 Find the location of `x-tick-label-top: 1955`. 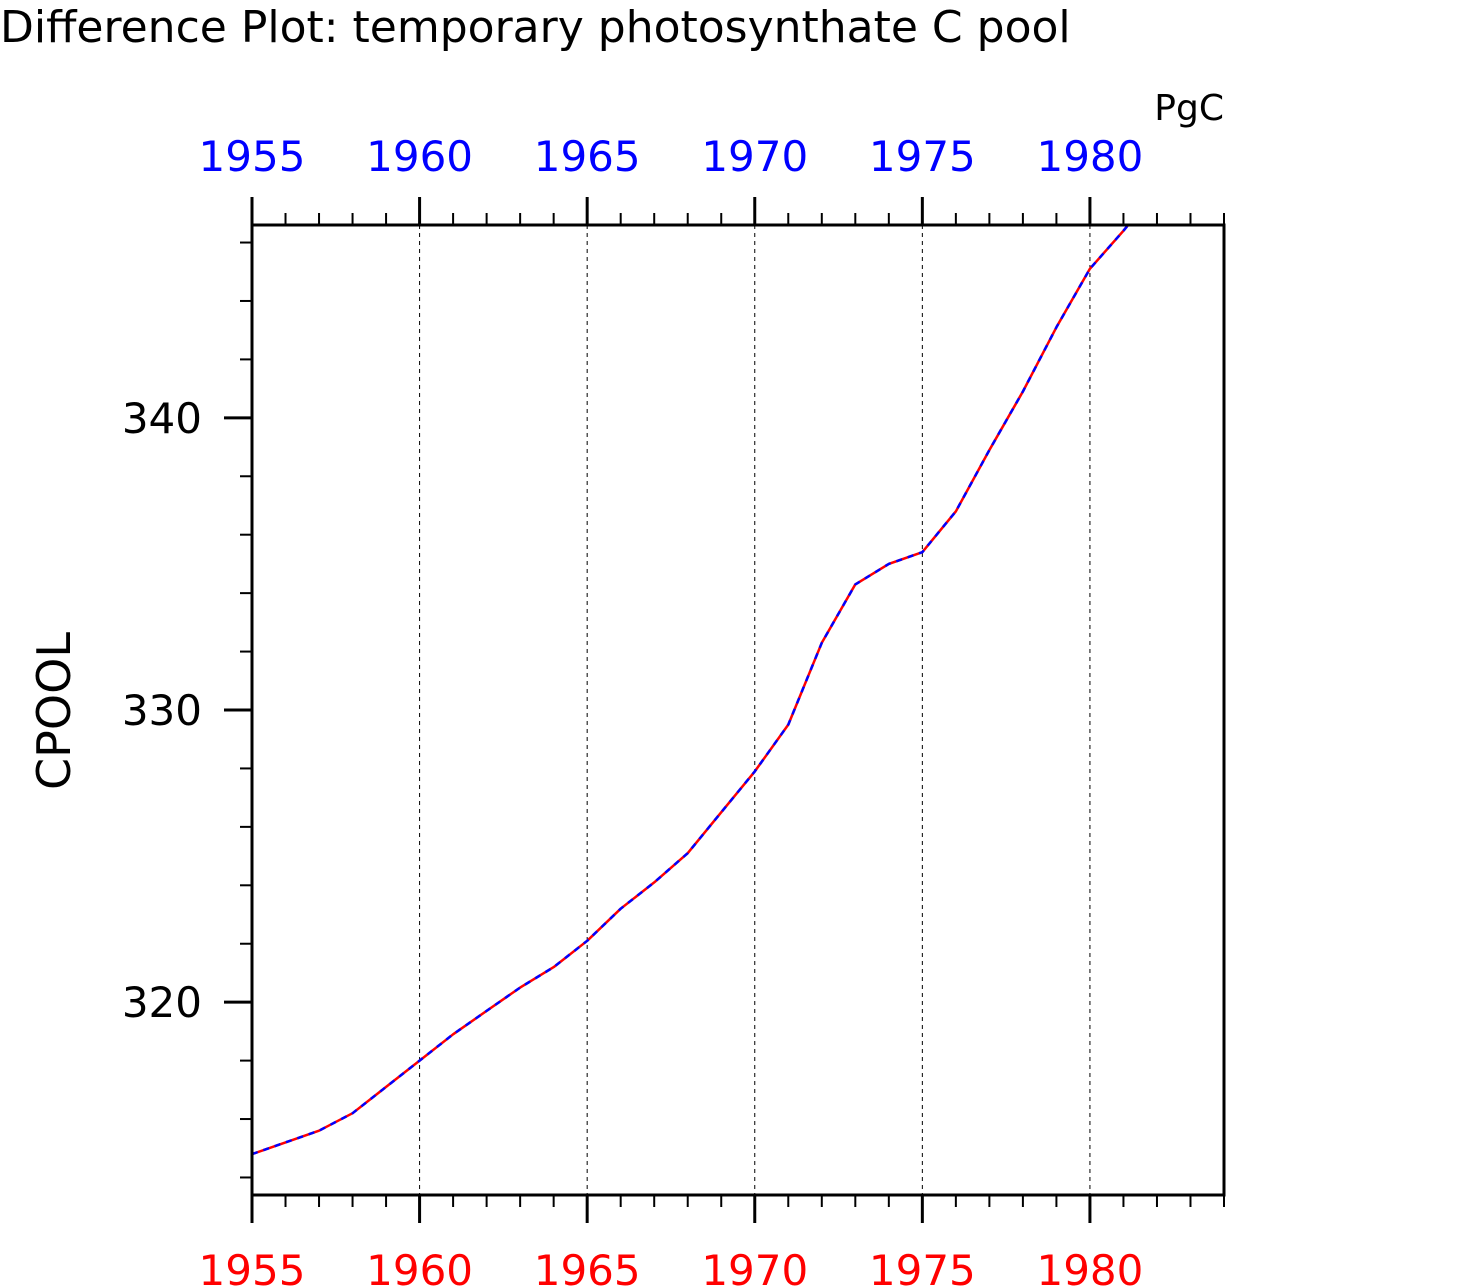

x-tick-label-top: 1955 is located at coordinates (252, 156).